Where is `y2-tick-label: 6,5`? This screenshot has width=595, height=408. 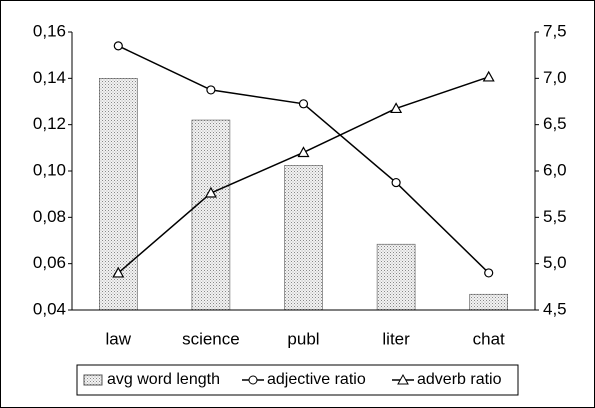
y2-tick-label: 6,5 is located at coordinates (555, 123).